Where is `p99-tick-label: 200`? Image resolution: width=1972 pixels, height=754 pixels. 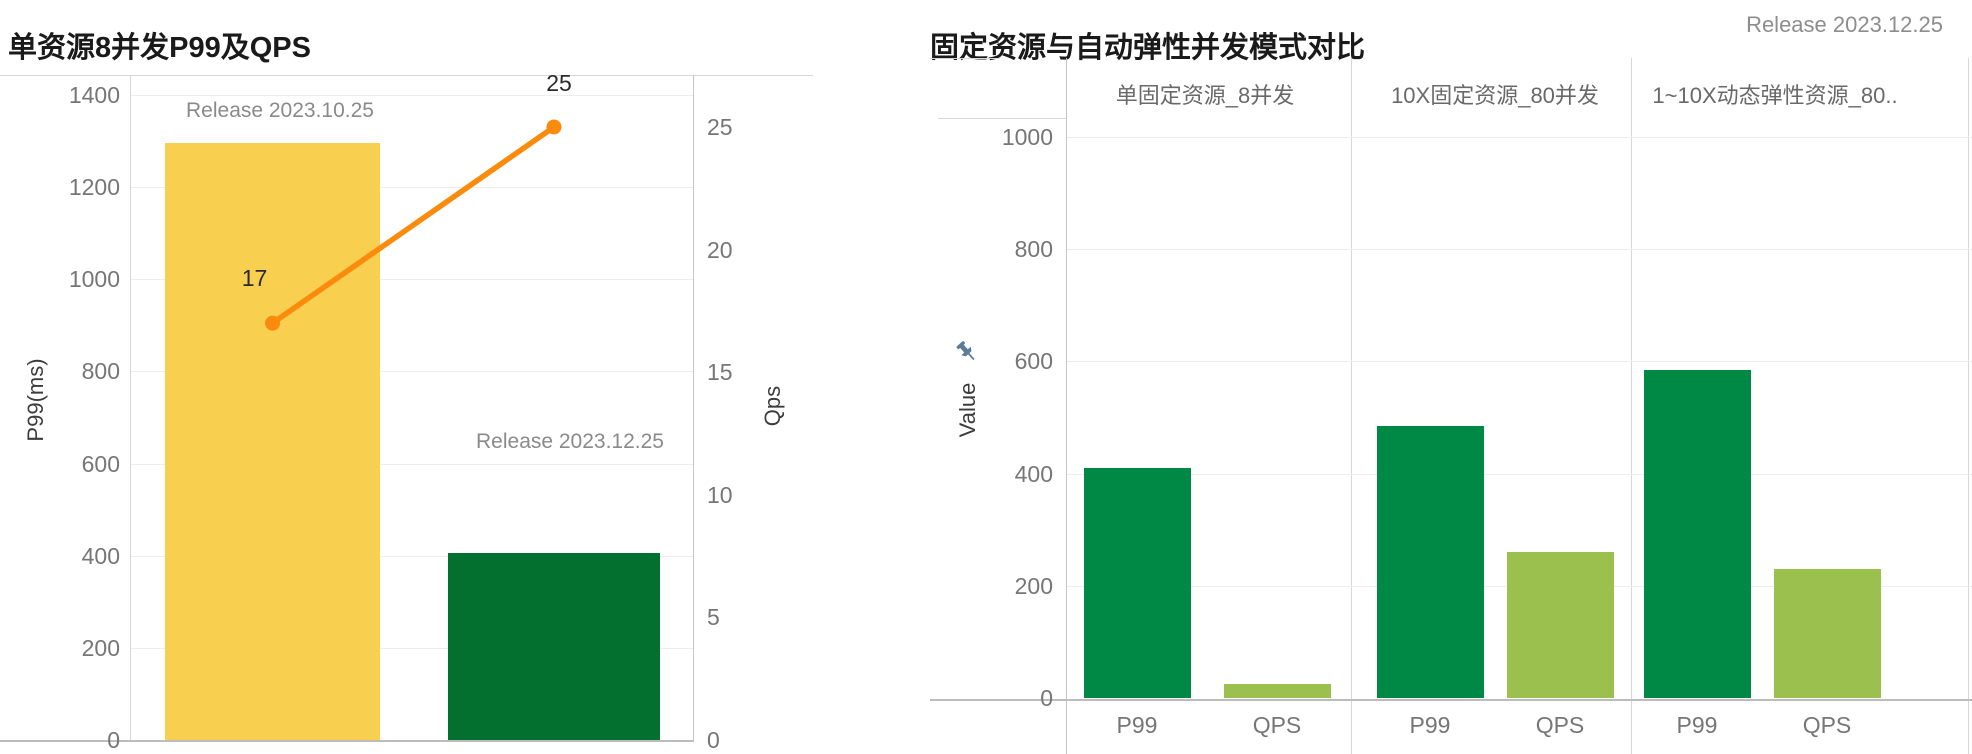 p99-tick-label: 200 is located at coordinates (100, 647).